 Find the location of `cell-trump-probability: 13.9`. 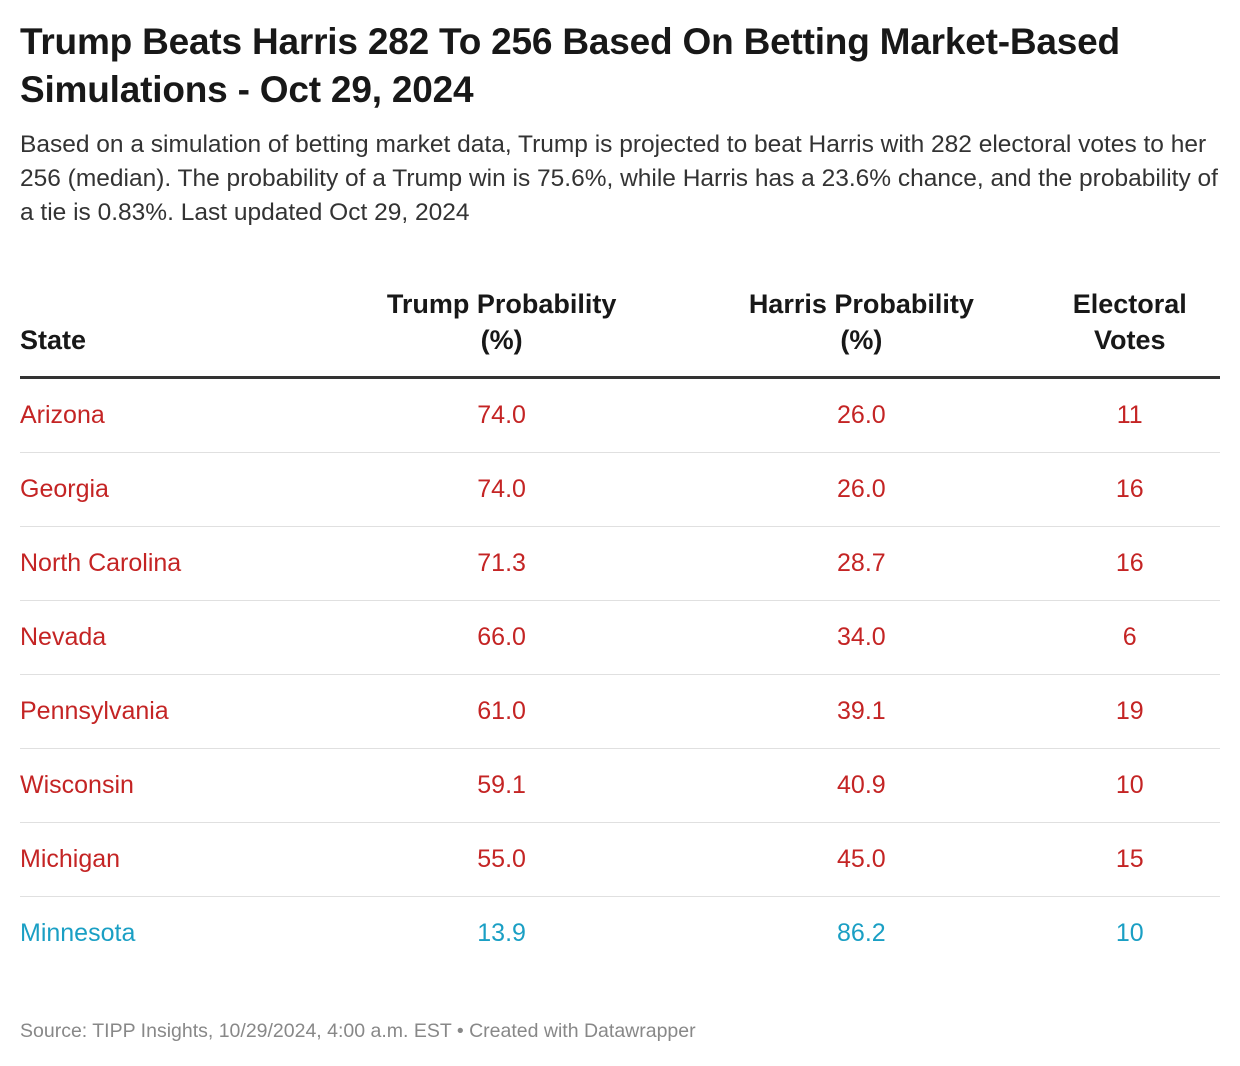

cell-trump-probability: 13.9 is located at coordinates (501, 933).